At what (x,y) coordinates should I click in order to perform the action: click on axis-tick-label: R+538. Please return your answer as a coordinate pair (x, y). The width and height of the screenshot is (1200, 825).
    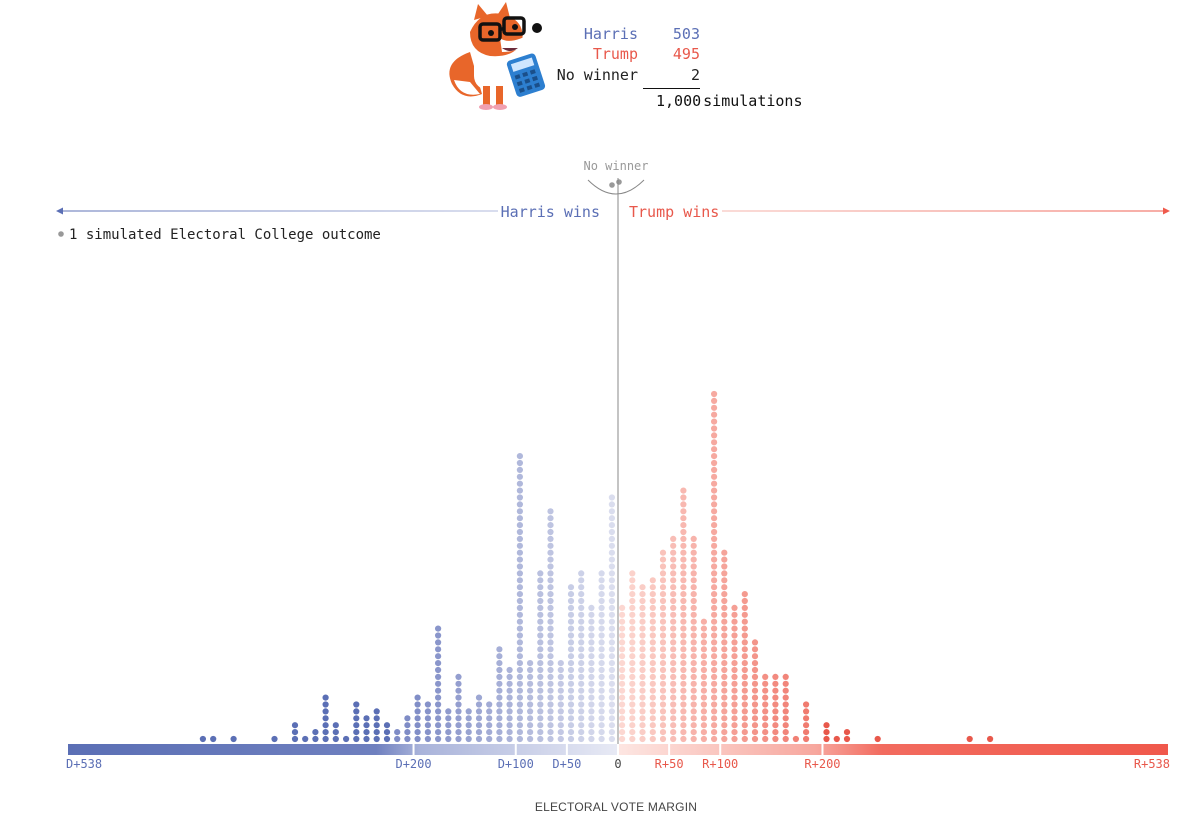
    Looking at the image, I should click on (1152, 764).